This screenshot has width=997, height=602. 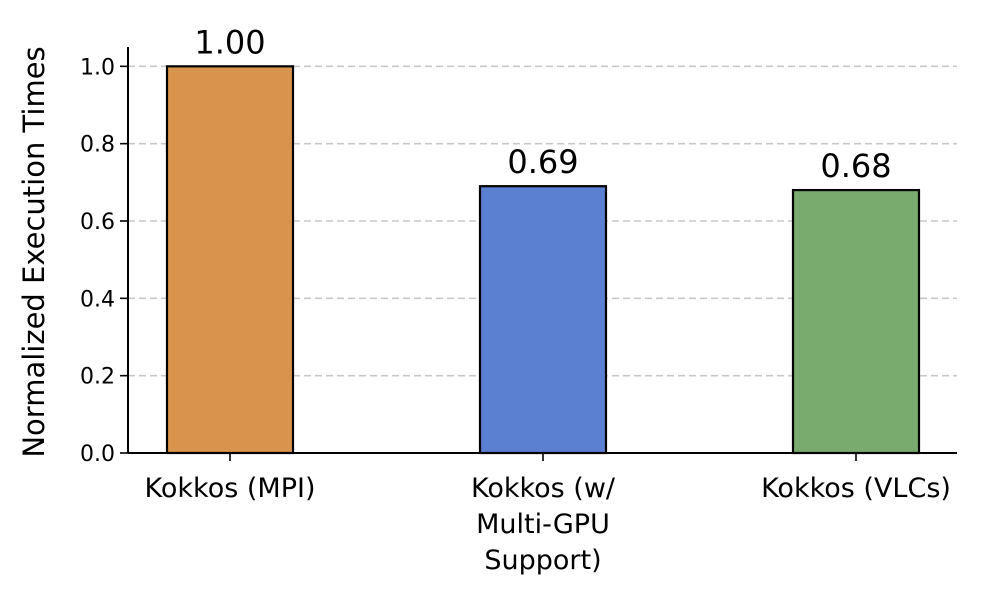 What do you see at coordinates (97, 377) in the screenshot?
I see `y-tick-label: 0.2` at bounding box center [97, 377].